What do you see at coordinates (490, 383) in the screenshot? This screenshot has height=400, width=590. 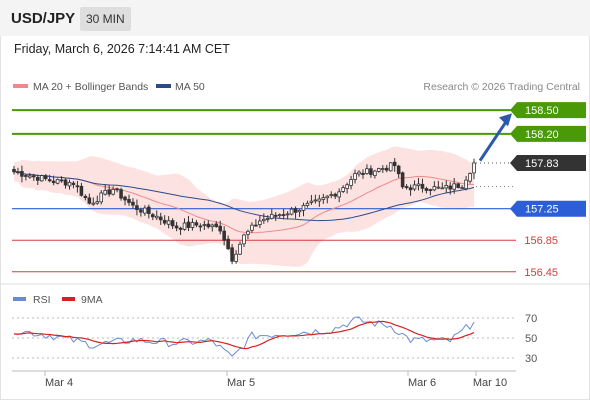 I see `x-tick-label: Mar 10` at bounding box center [490, 383].